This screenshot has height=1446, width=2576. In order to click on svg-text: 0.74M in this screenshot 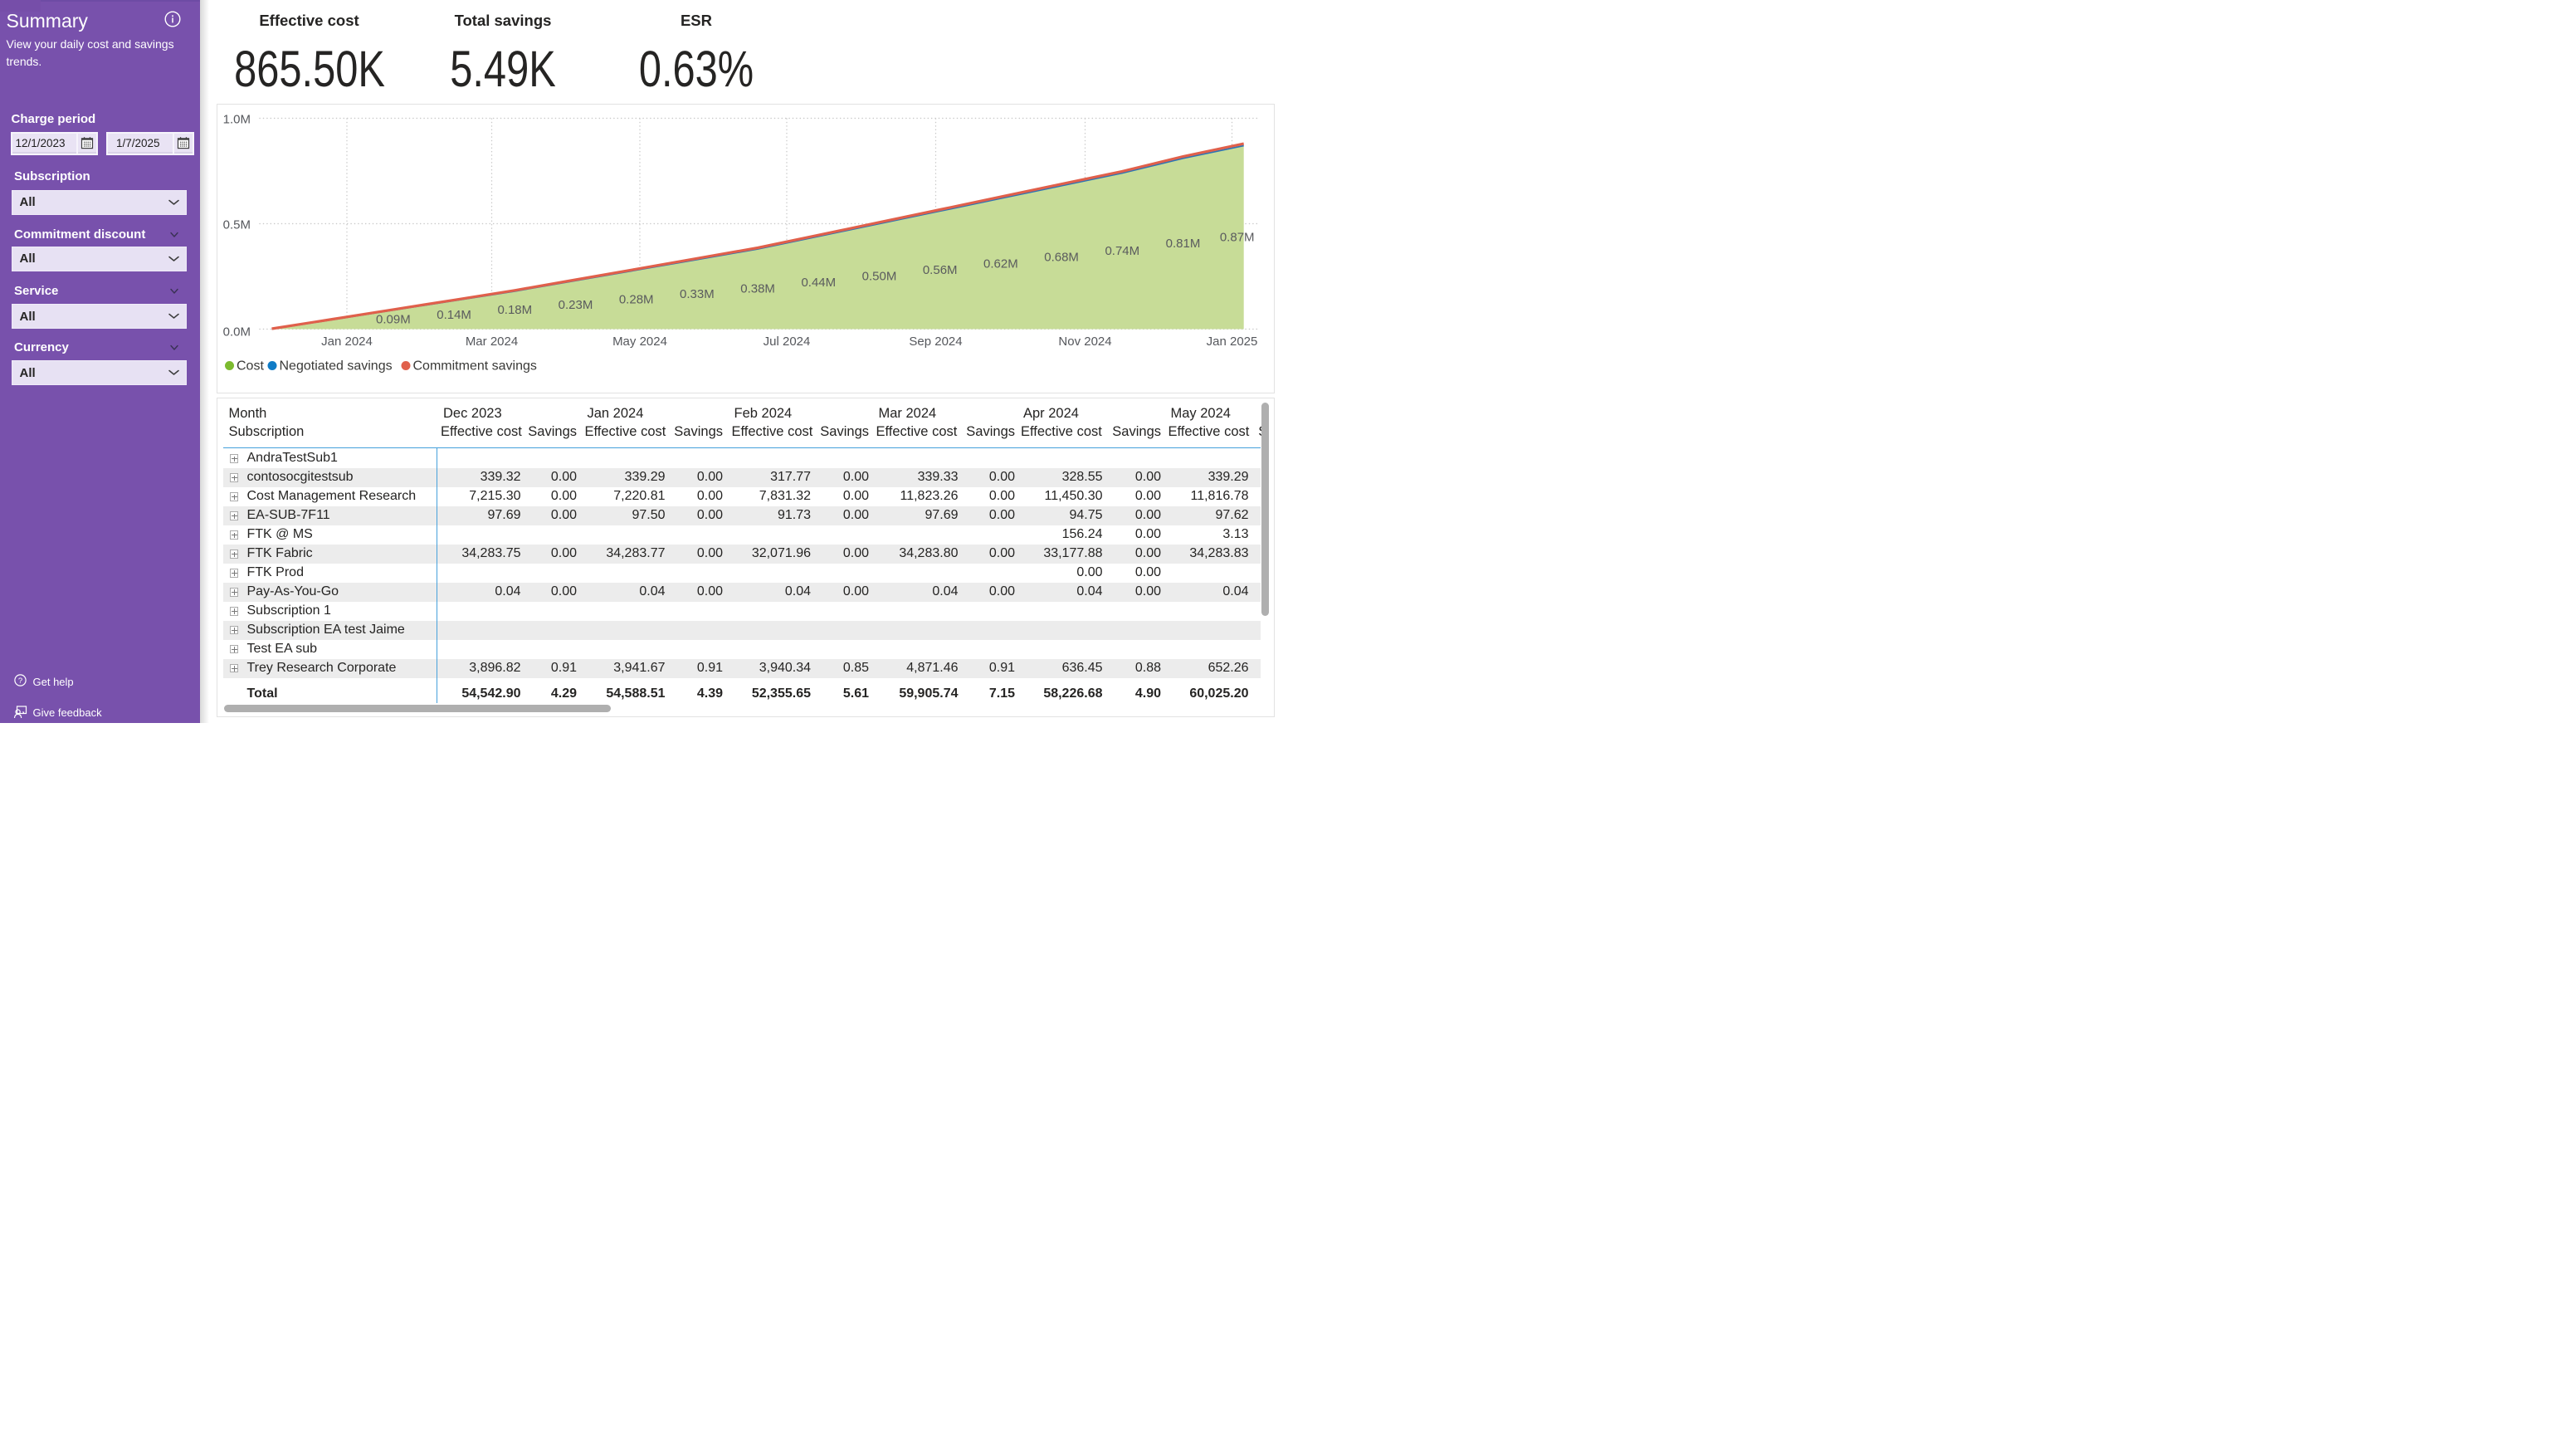, I will do `click(1122, 251)`.